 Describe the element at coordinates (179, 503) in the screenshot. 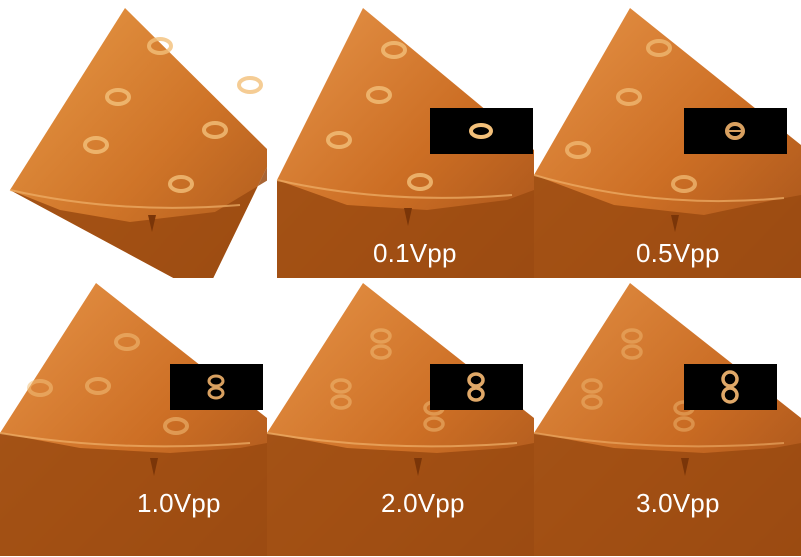

I see `voltage-label: 1.0Vpp` at that location.